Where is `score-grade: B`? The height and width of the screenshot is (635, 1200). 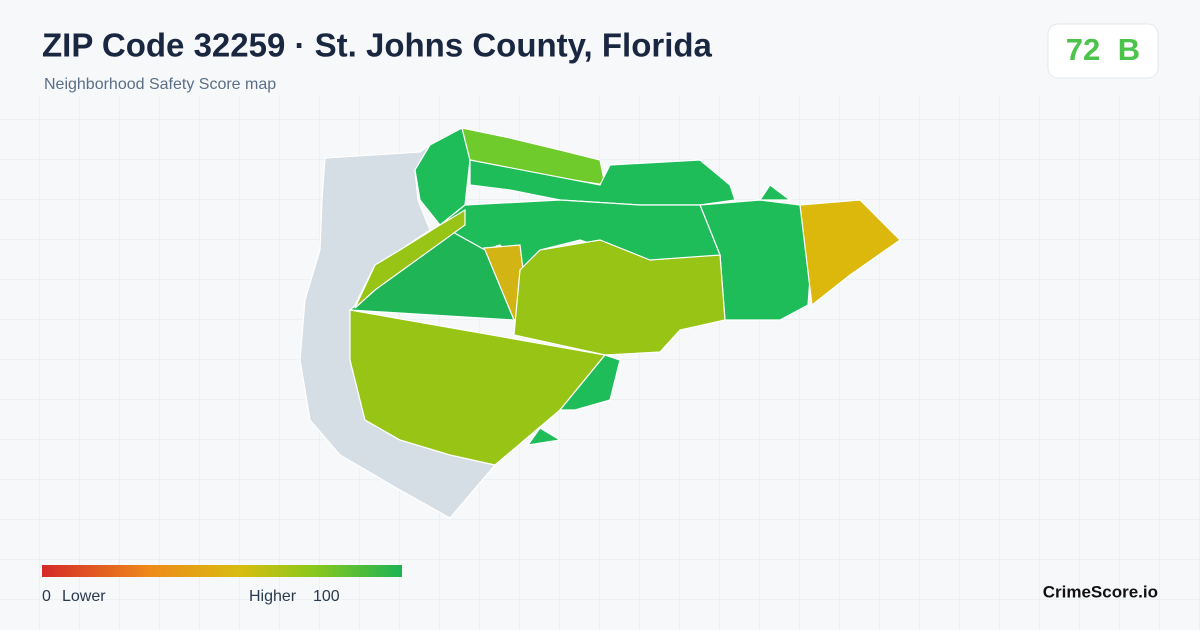 score-grade: B is located at coordinates (1129, 49).